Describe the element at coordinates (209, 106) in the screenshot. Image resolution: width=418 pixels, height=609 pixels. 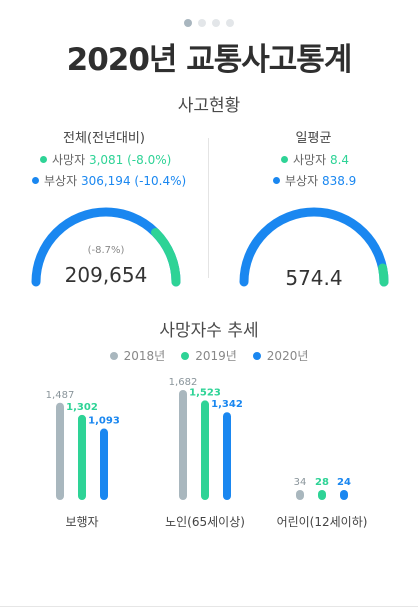
I see `accident-status-title: 사고현황` at that location.